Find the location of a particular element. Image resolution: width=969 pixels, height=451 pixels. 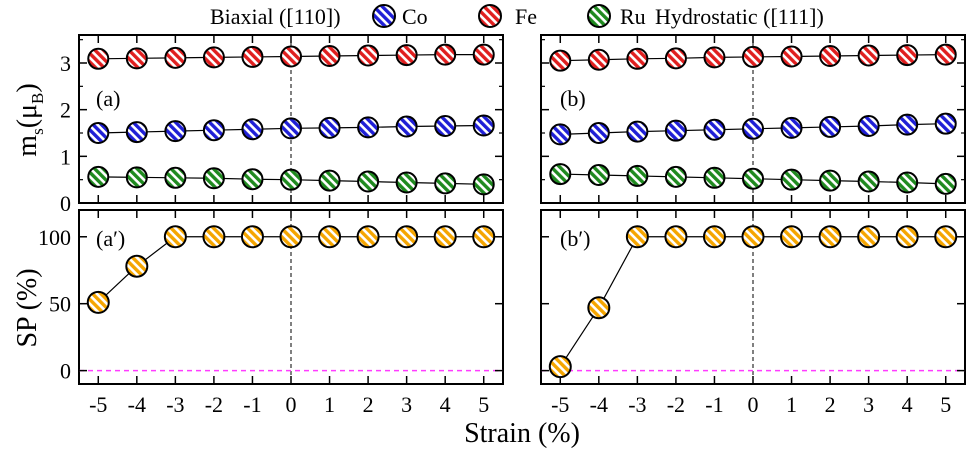

legend-item-co: Co is located at coordinates (400, 16).